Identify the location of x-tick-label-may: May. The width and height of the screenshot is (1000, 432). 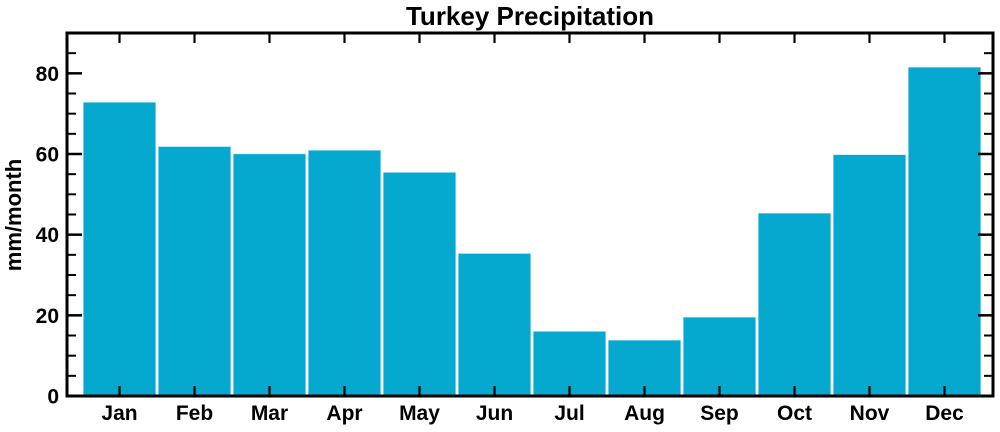
(419, 413).